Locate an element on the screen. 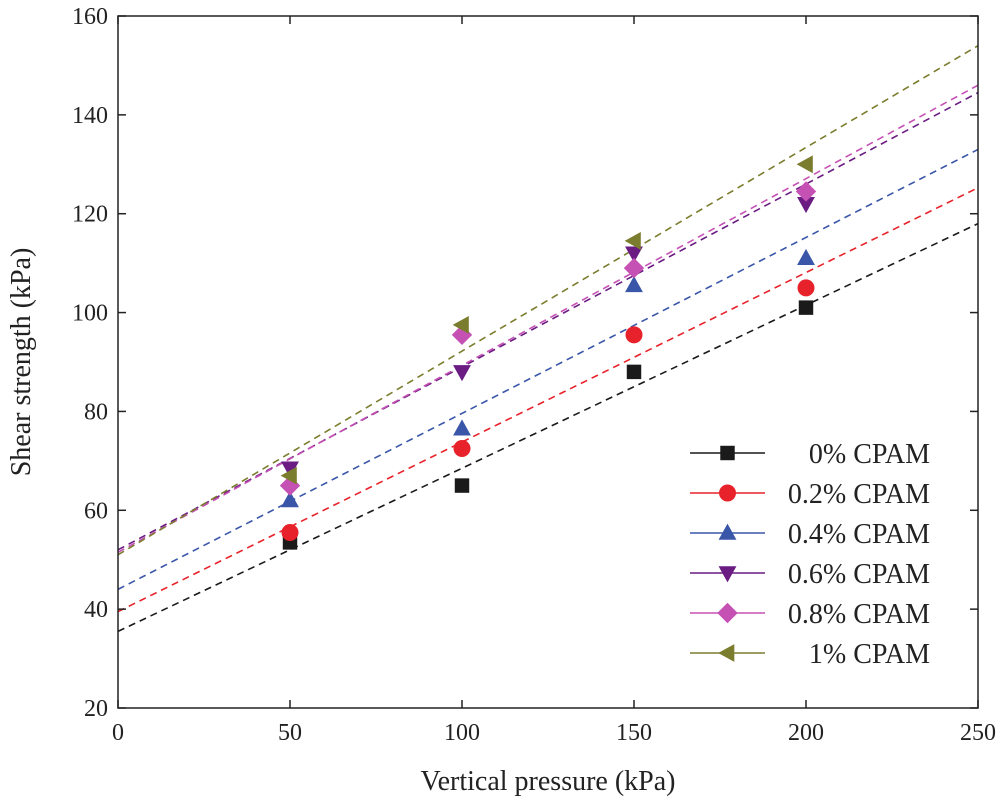 This screenshot has width=1000, height=802. y-tick-label: 60 is located at coordinates (96, 511).